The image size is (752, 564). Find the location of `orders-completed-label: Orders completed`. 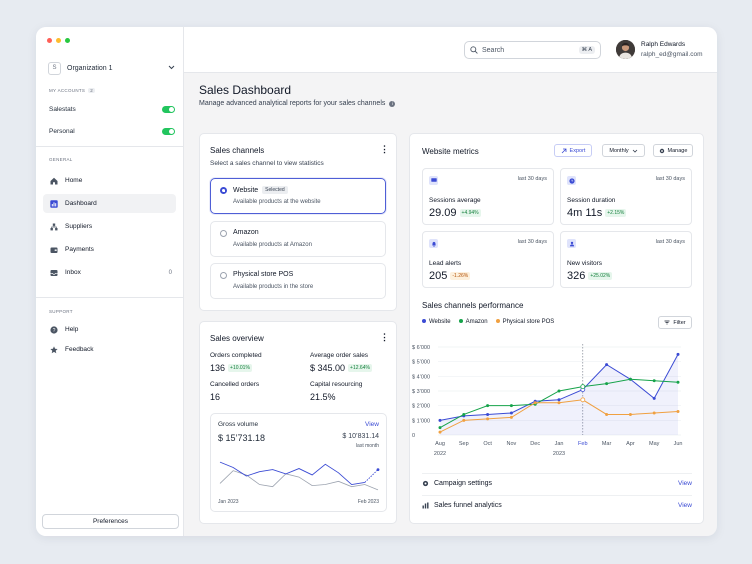

orders-completed-label: Orders completed is located at coordinates (236, 355).